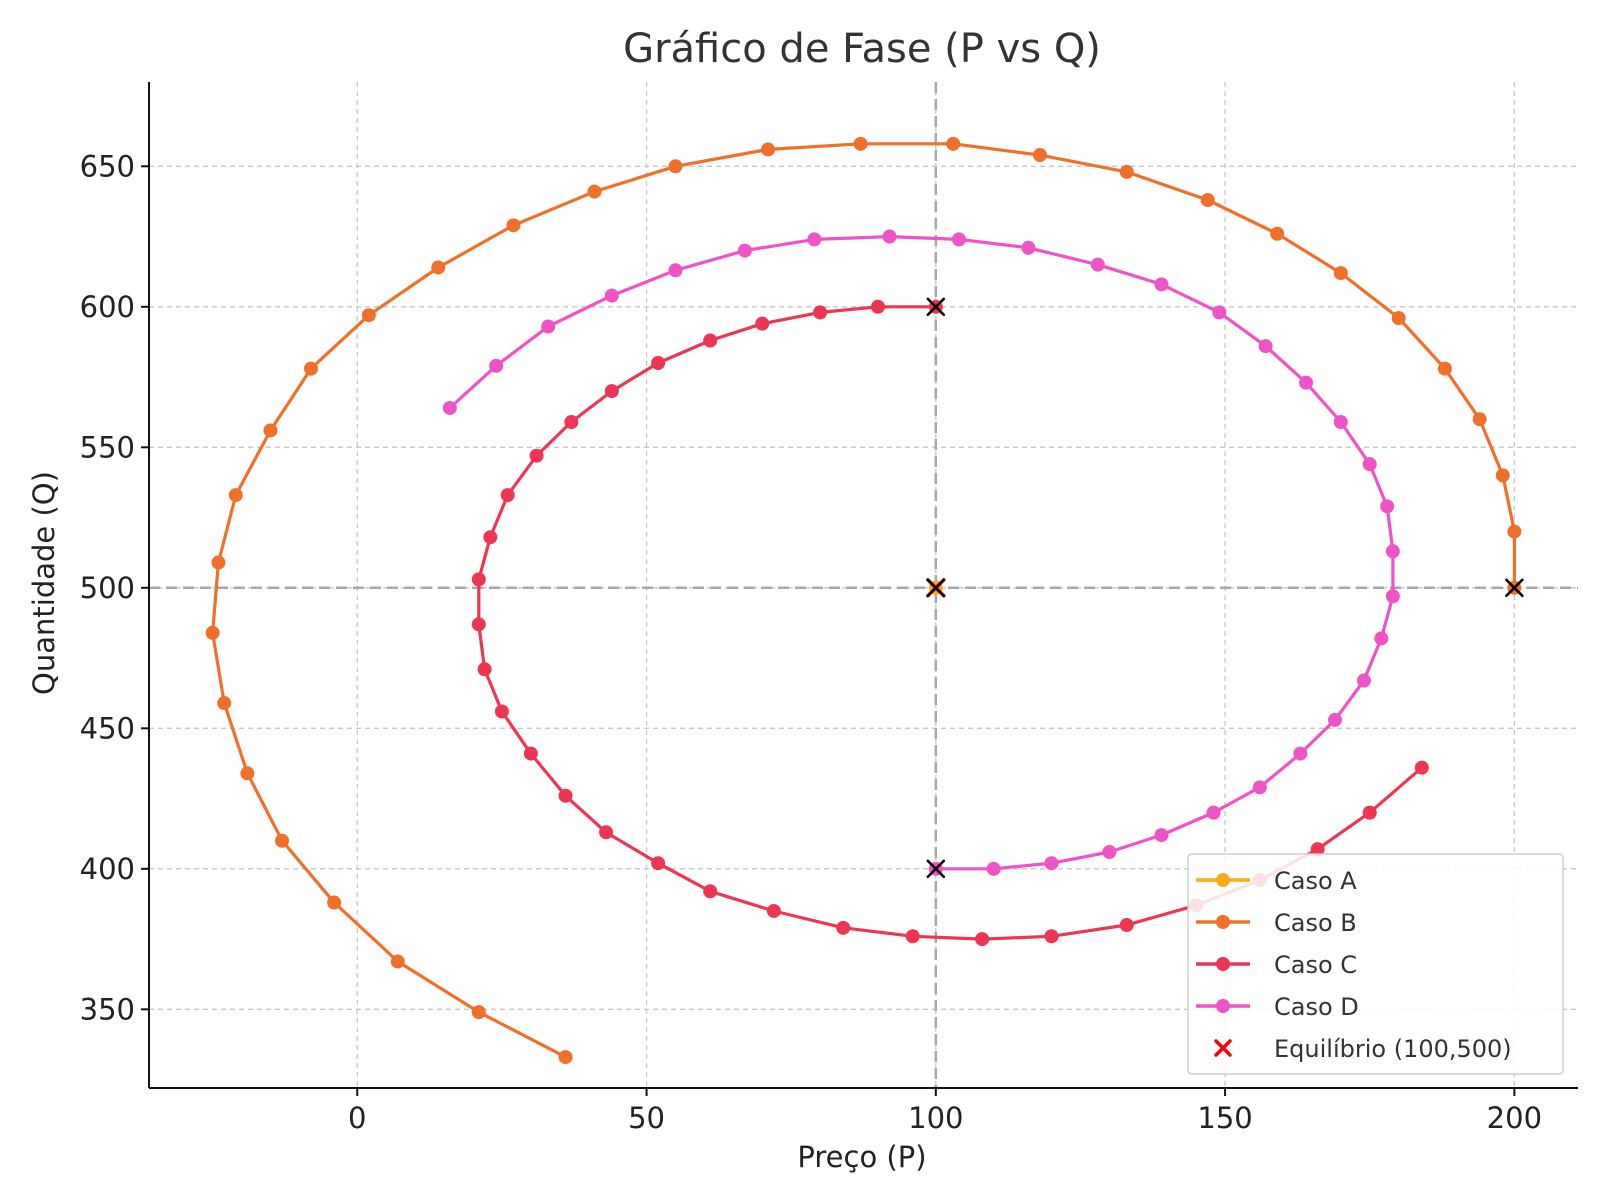 The width and height of the screenshot is (1600, 1200). I want to click on y-tick-label: 650, so click(107, 166).